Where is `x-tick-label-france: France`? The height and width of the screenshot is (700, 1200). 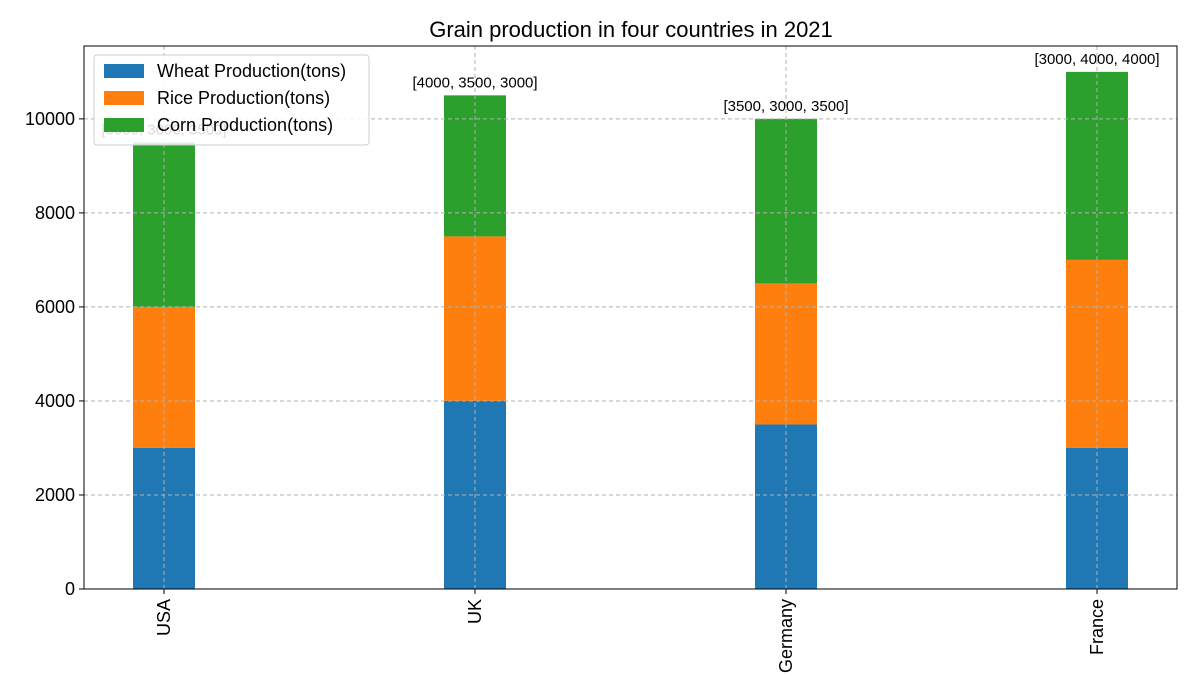
x-tick-label-france: France is located at coordinates (1097, 627).